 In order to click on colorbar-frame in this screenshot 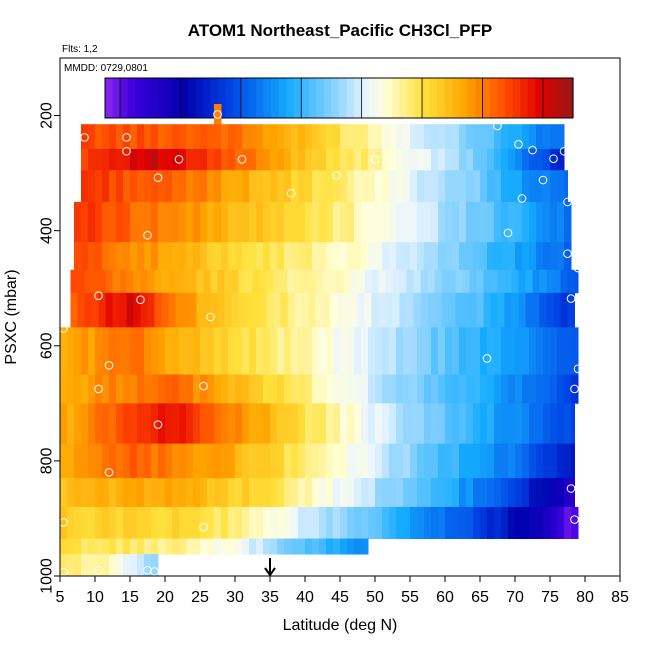, I will do `click(339, 98)`.